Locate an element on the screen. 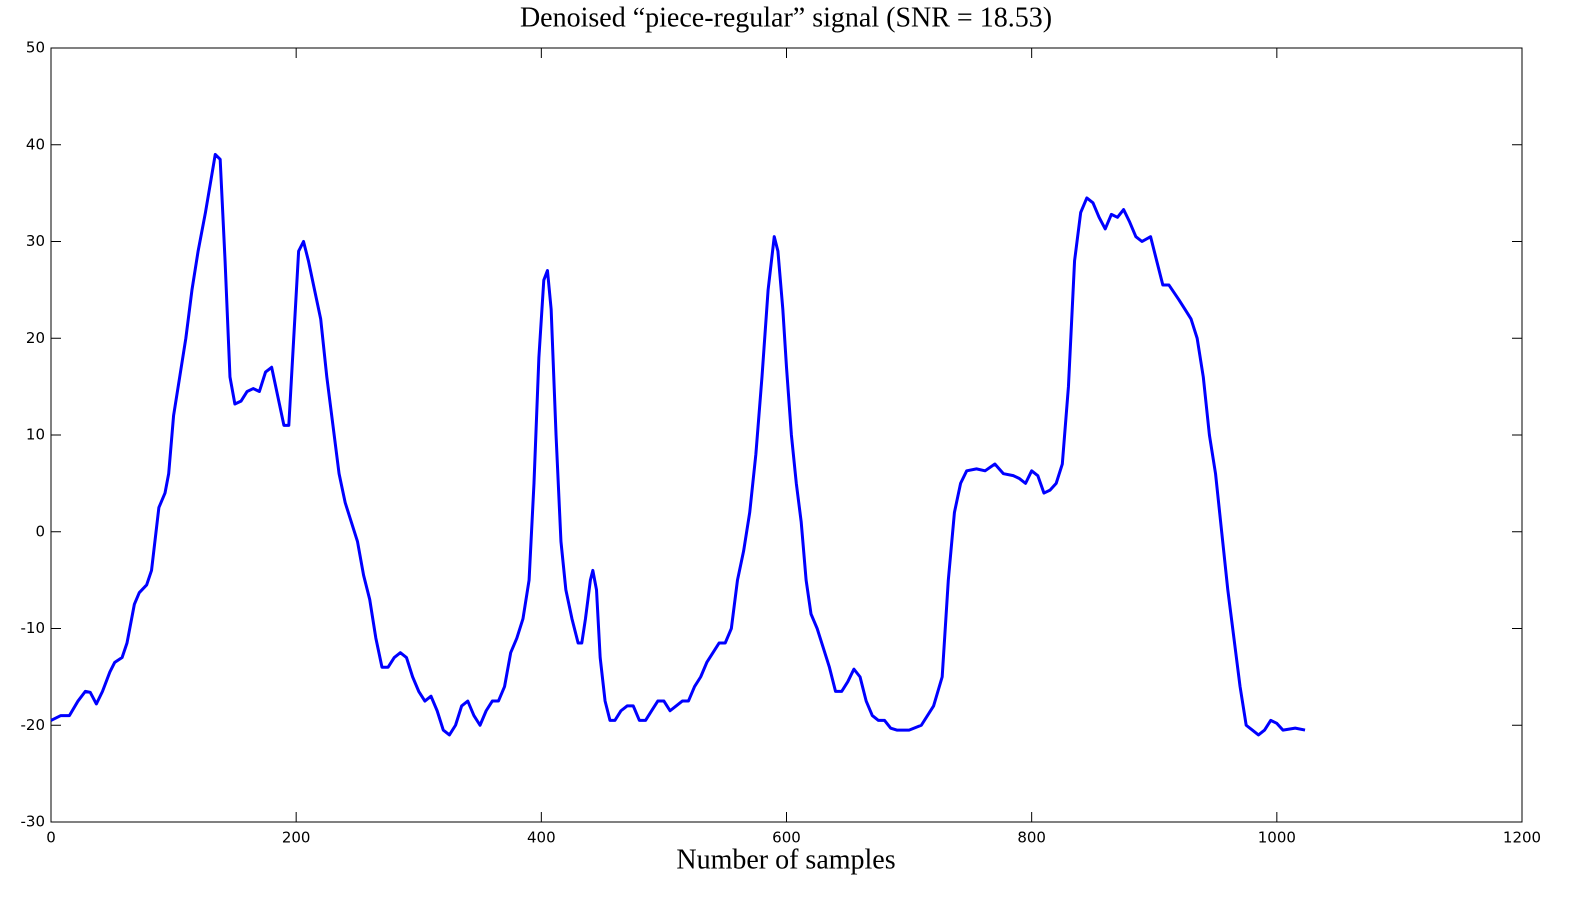 This screenshot has width=1585, height=901. y-tick-label: -20 is located at coordinates (33, 725).